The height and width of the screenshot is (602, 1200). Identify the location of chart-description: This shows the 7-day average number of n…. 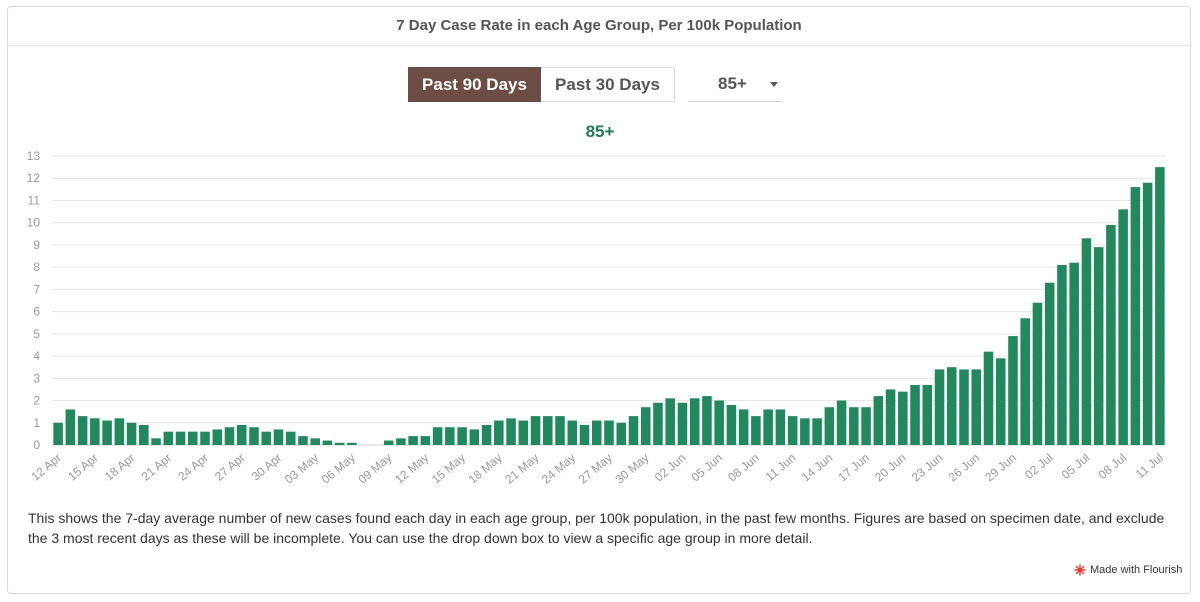
(596, 528).